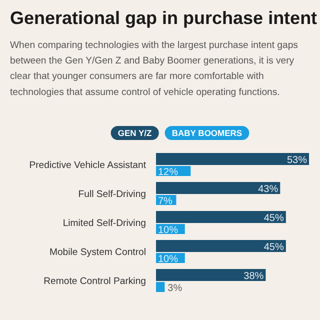 The height and width of the screenshot is (320, 320). What do you see at coordinates (104, 223) in the screenshot?
I see `y-tick-label: Limited Self-Driving` at bounding box center [104, 223].